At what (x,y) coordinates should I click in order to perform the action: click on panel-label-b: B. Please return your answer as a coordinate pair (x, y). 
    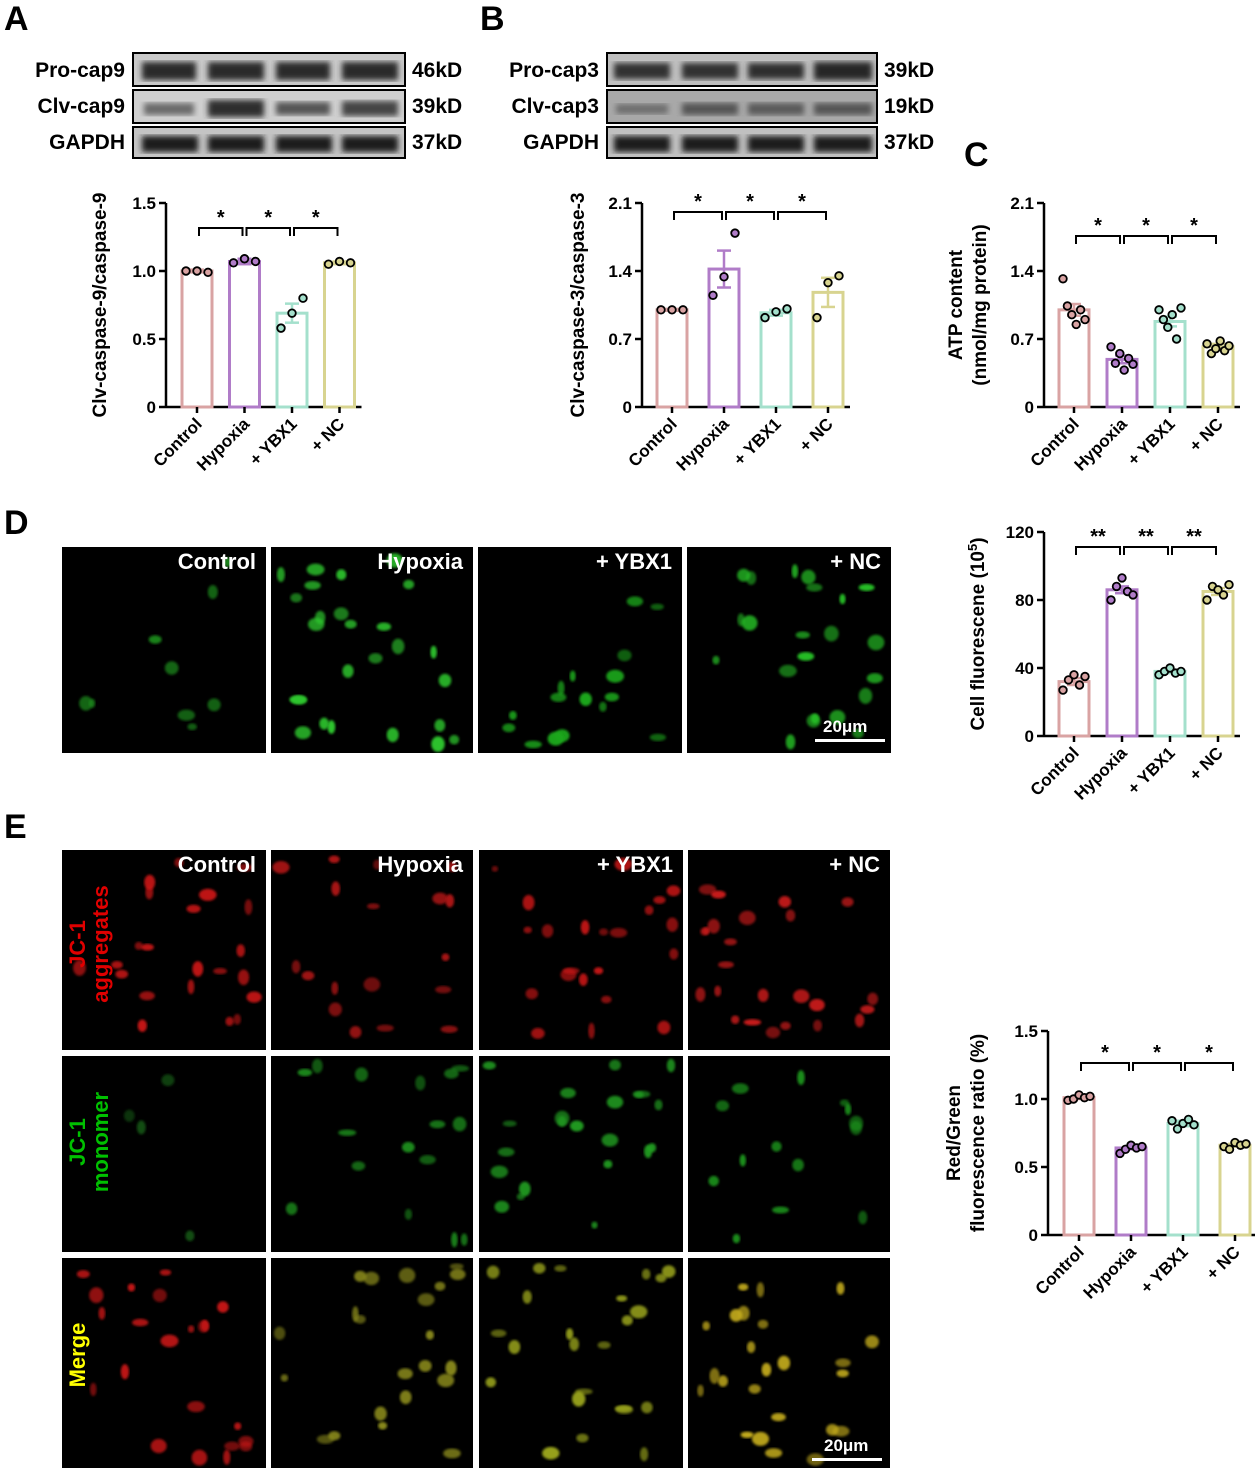
    Looking at the image, I should click on (492, 19).